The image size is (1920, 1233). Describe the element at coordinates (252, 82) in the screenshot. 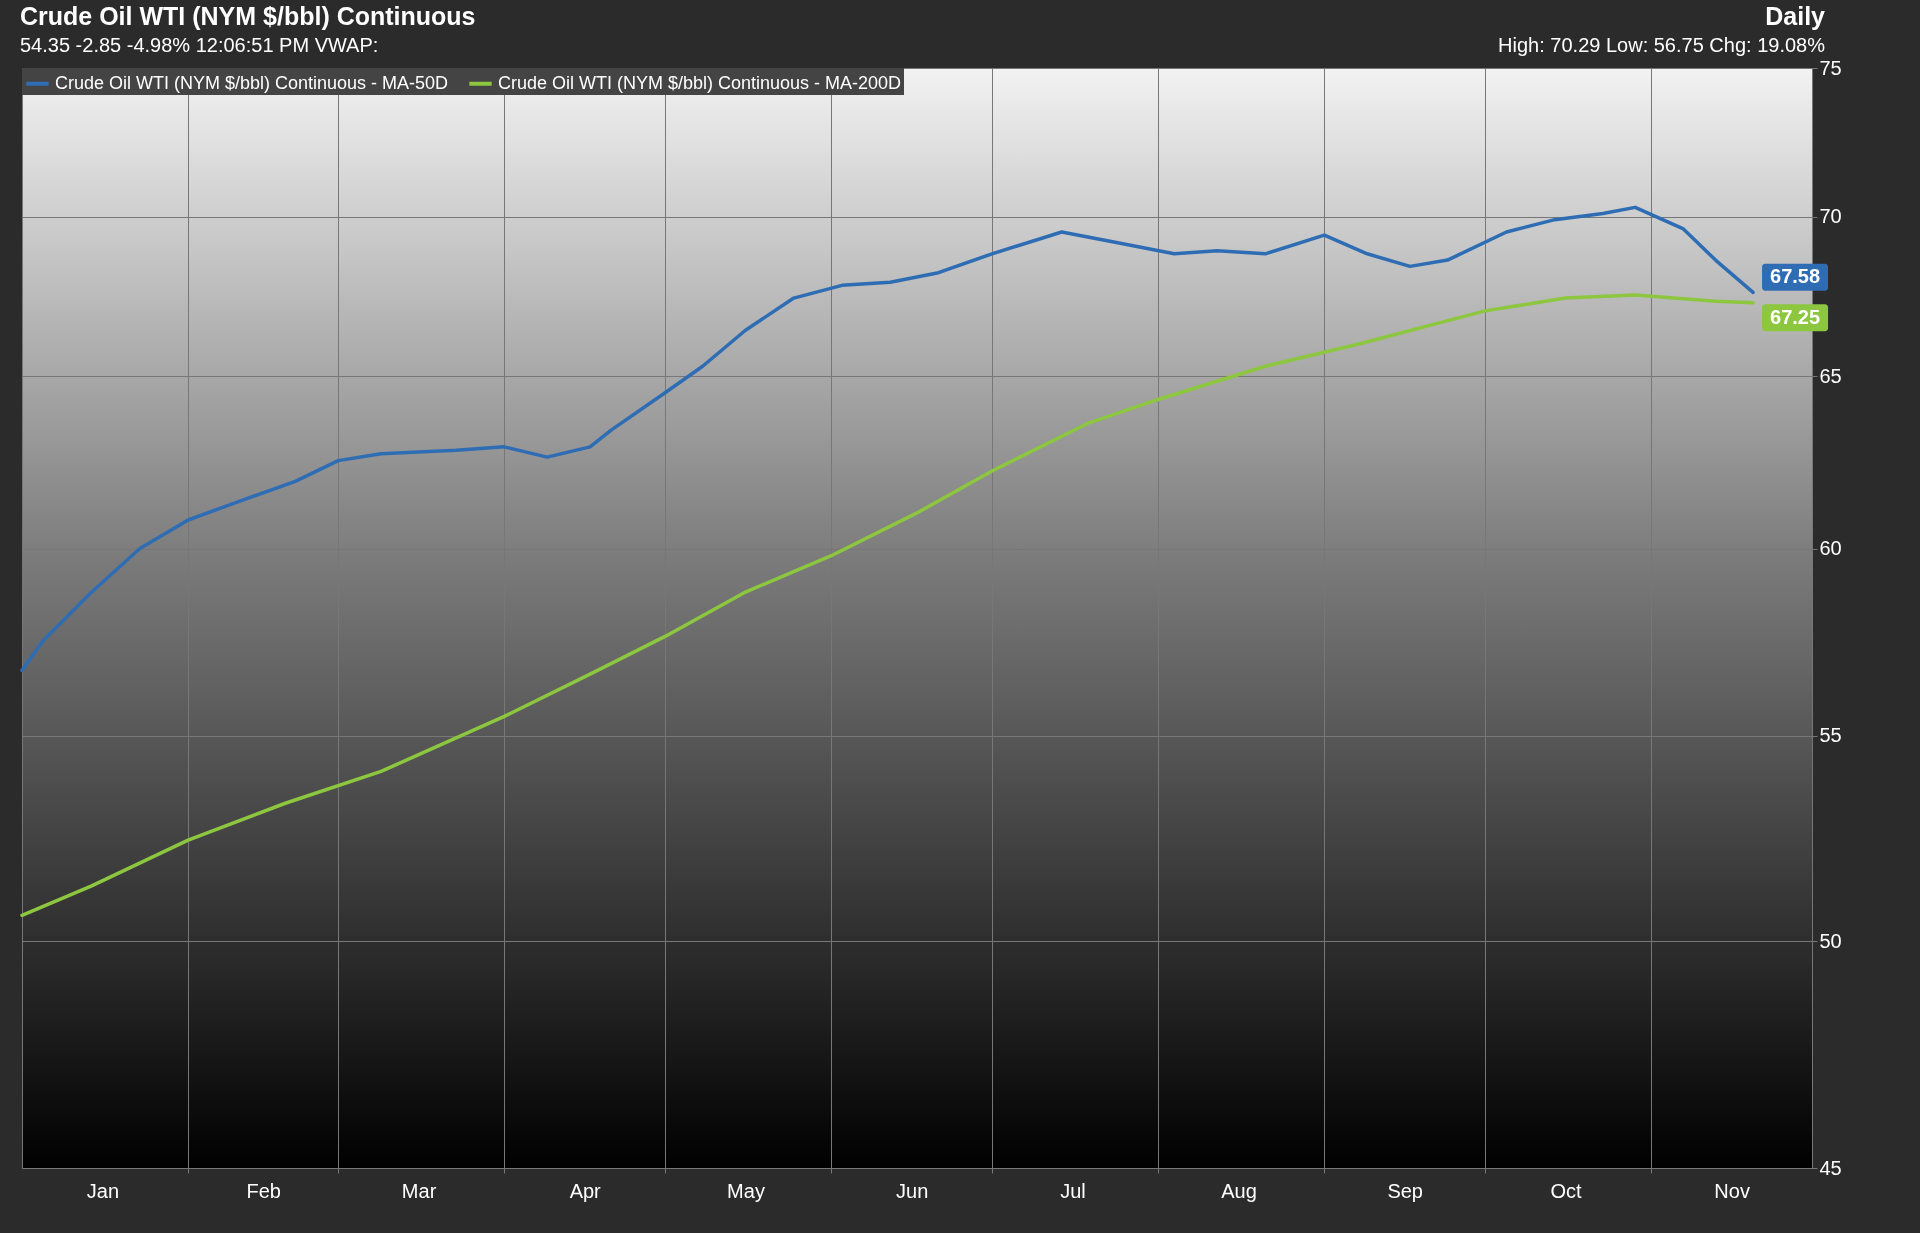

I see `legend-label: Crude Oil WTI (NYM $/bbl) Continuous - MA-50D` at that location.